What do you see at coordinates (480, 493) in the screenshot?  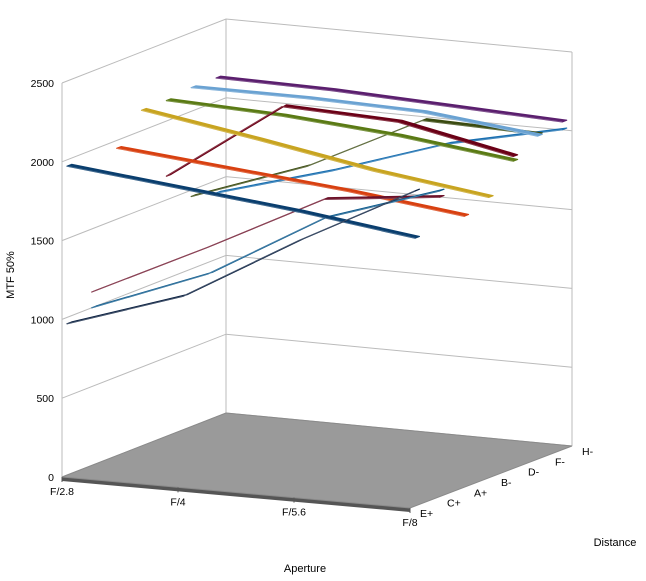 I see `depth-tick-label: A+` at bounding box center [480, 493].